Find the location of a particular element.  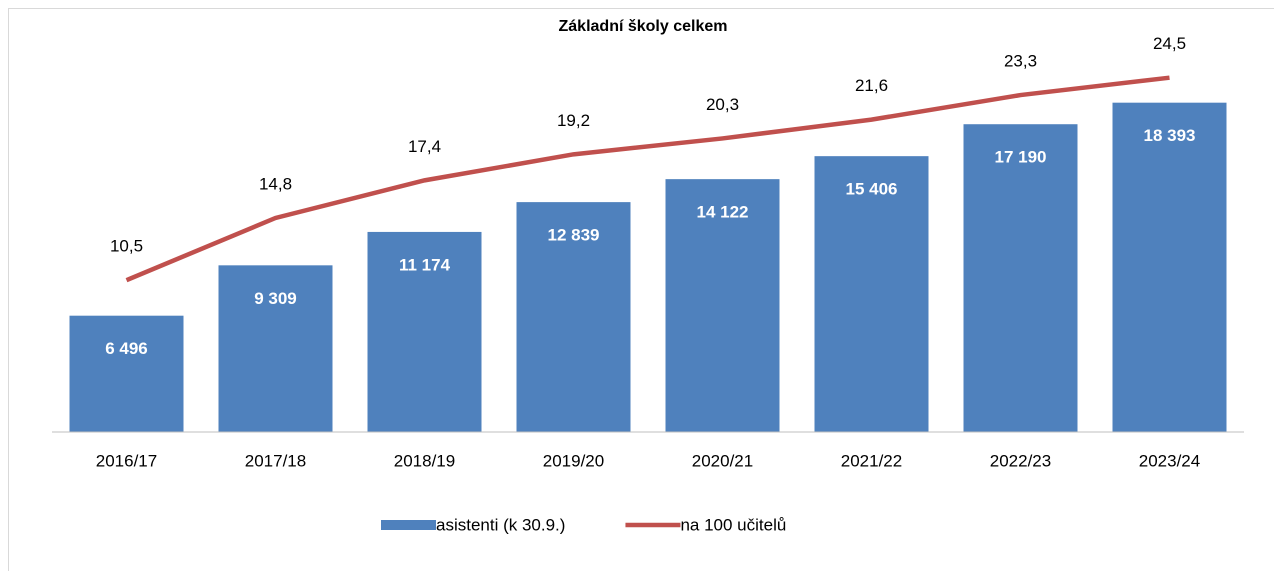

x-tick-label: 2018/19 is located at coordinates (424, 460).